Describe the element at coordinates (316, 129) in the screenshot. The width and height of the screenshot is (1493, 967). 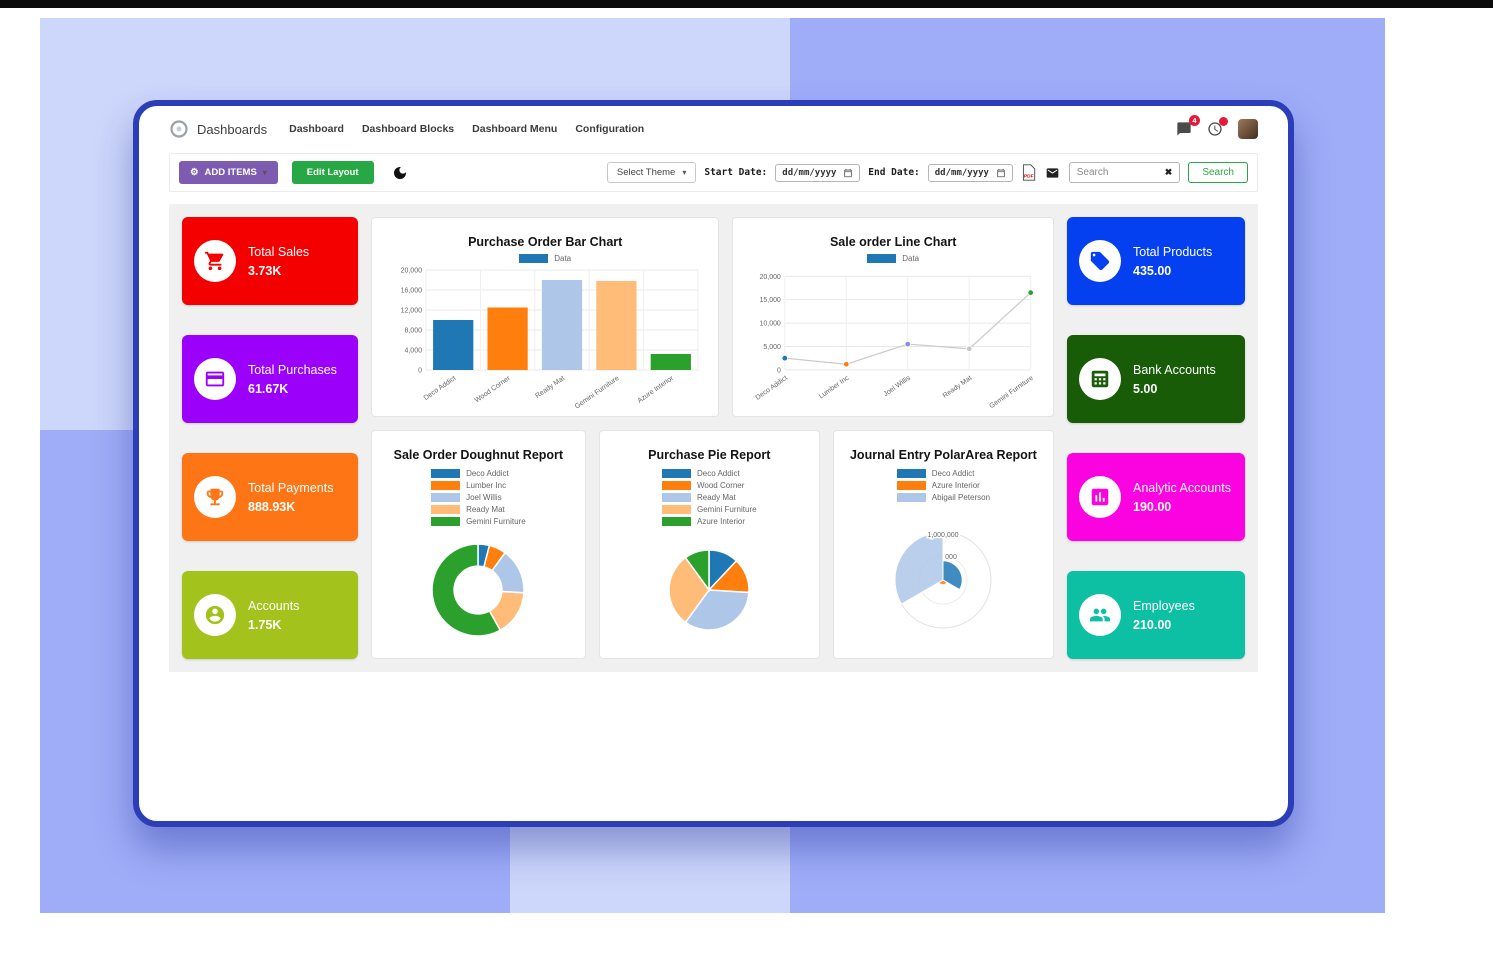
I see `menu-dashboard: Dashboard` at that location.